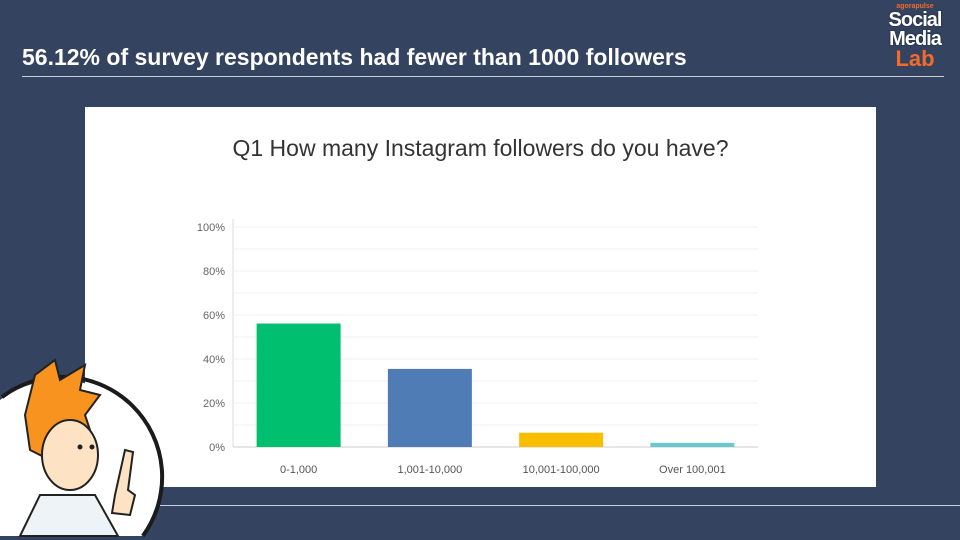 The image size is (960, 540). Describe the element at coordinates (214, 272) in the screenshot. I see `y-tick-label: 80%` at that location.